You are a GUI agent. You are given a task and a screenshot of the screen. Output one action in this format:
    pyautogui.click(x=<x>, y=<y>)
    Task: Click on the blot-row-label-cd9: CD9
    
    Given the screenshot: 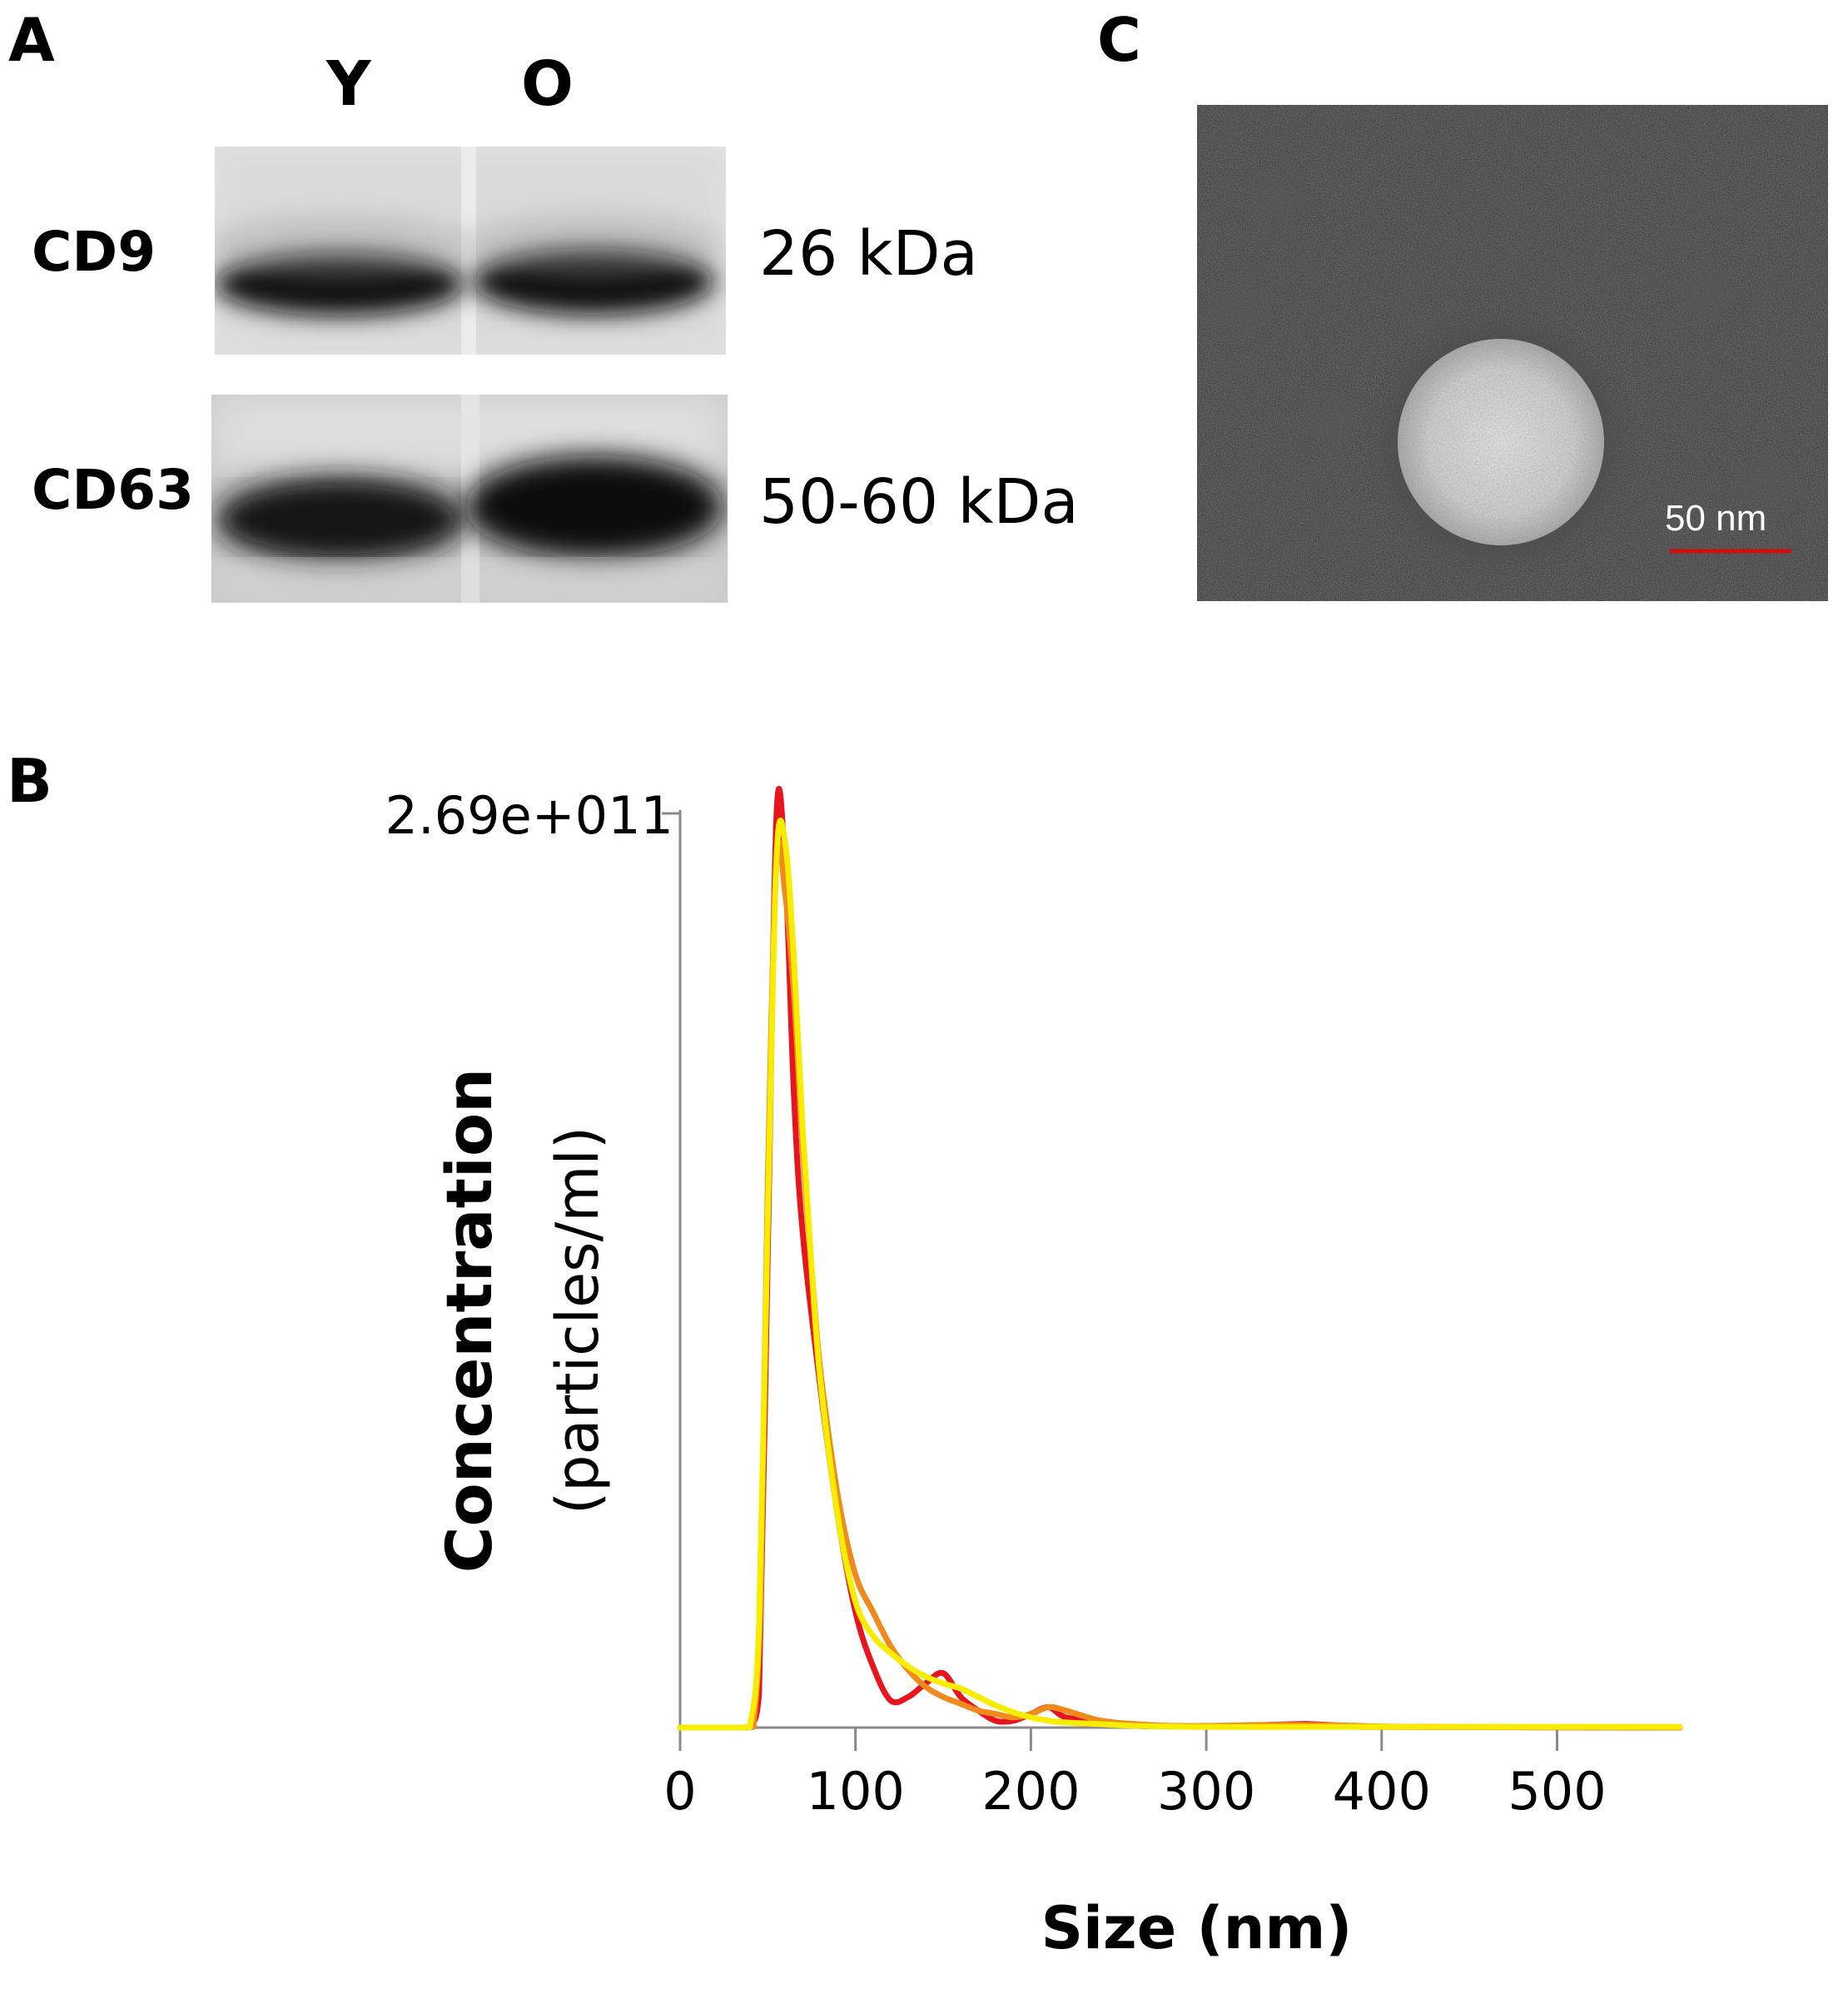 What is the action you would take?
    pyautogui.click(x=94, y=252)
    